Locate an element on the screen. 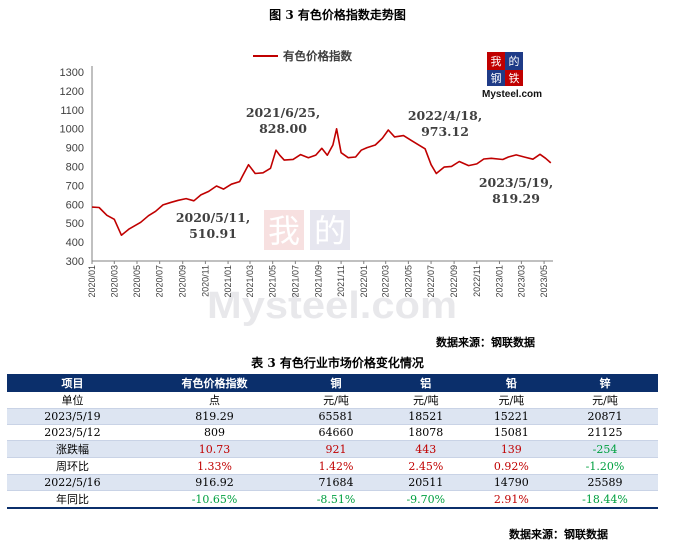 Image resolution: width=675 pixels, height=545 pixels. table-cell: 71684 is located at coordinates (336, 482).